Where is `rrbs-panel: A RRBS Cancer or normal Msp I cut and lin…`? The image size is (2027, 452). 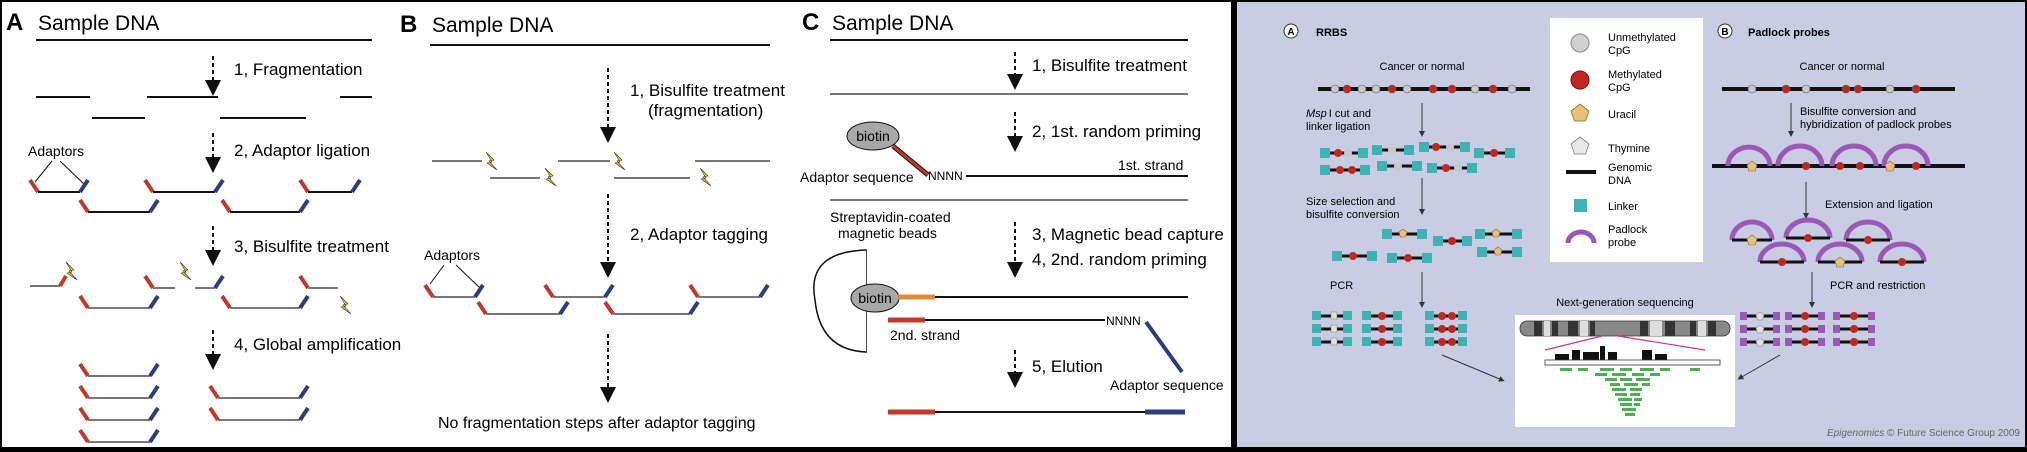 rrbs-panel: A RRBS Cancer or normal Msp I cut and lin… is located at coordinates (1406, 202).